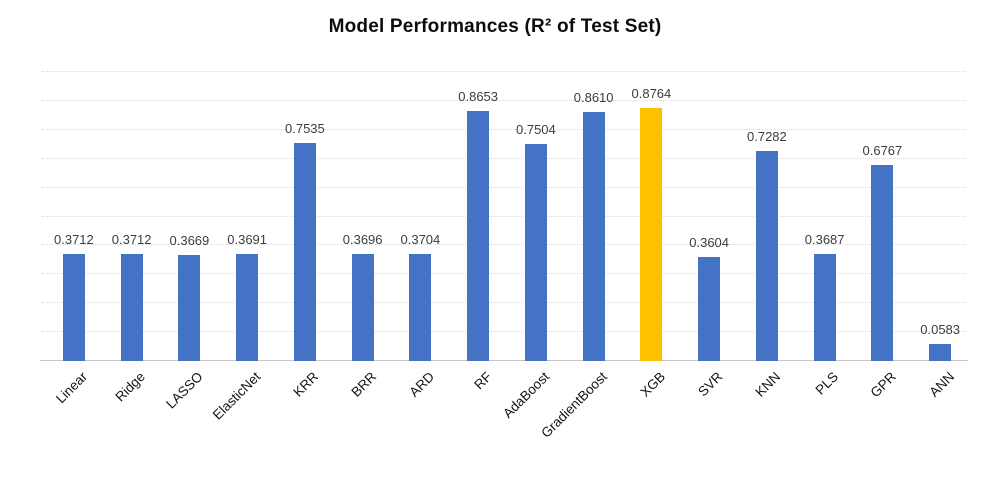 The image size is (990, 491). I want to click on x-axis-label-pls: PLS, so click(827, 383).